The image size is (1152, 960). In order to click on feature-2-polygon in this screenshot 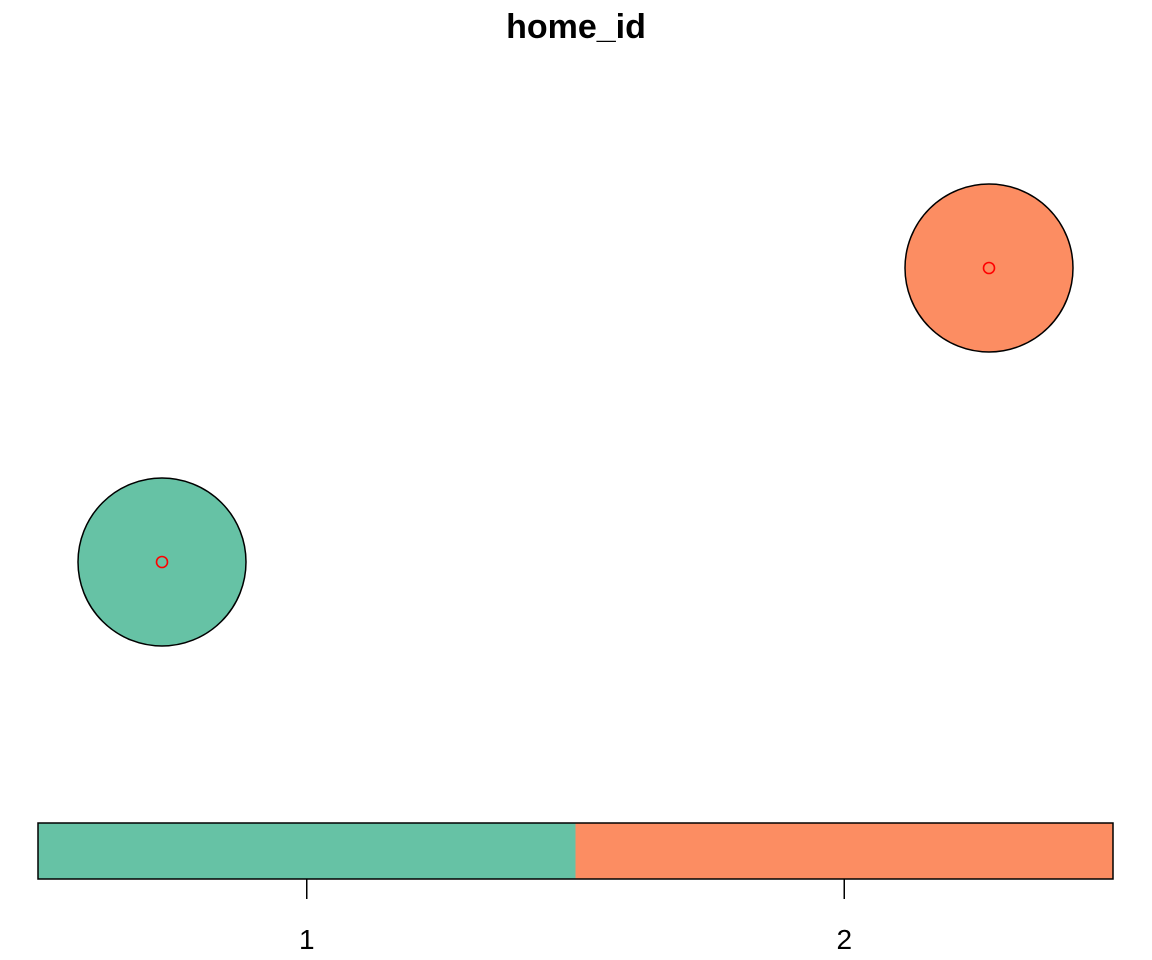, I will do `click(989, 268)`.